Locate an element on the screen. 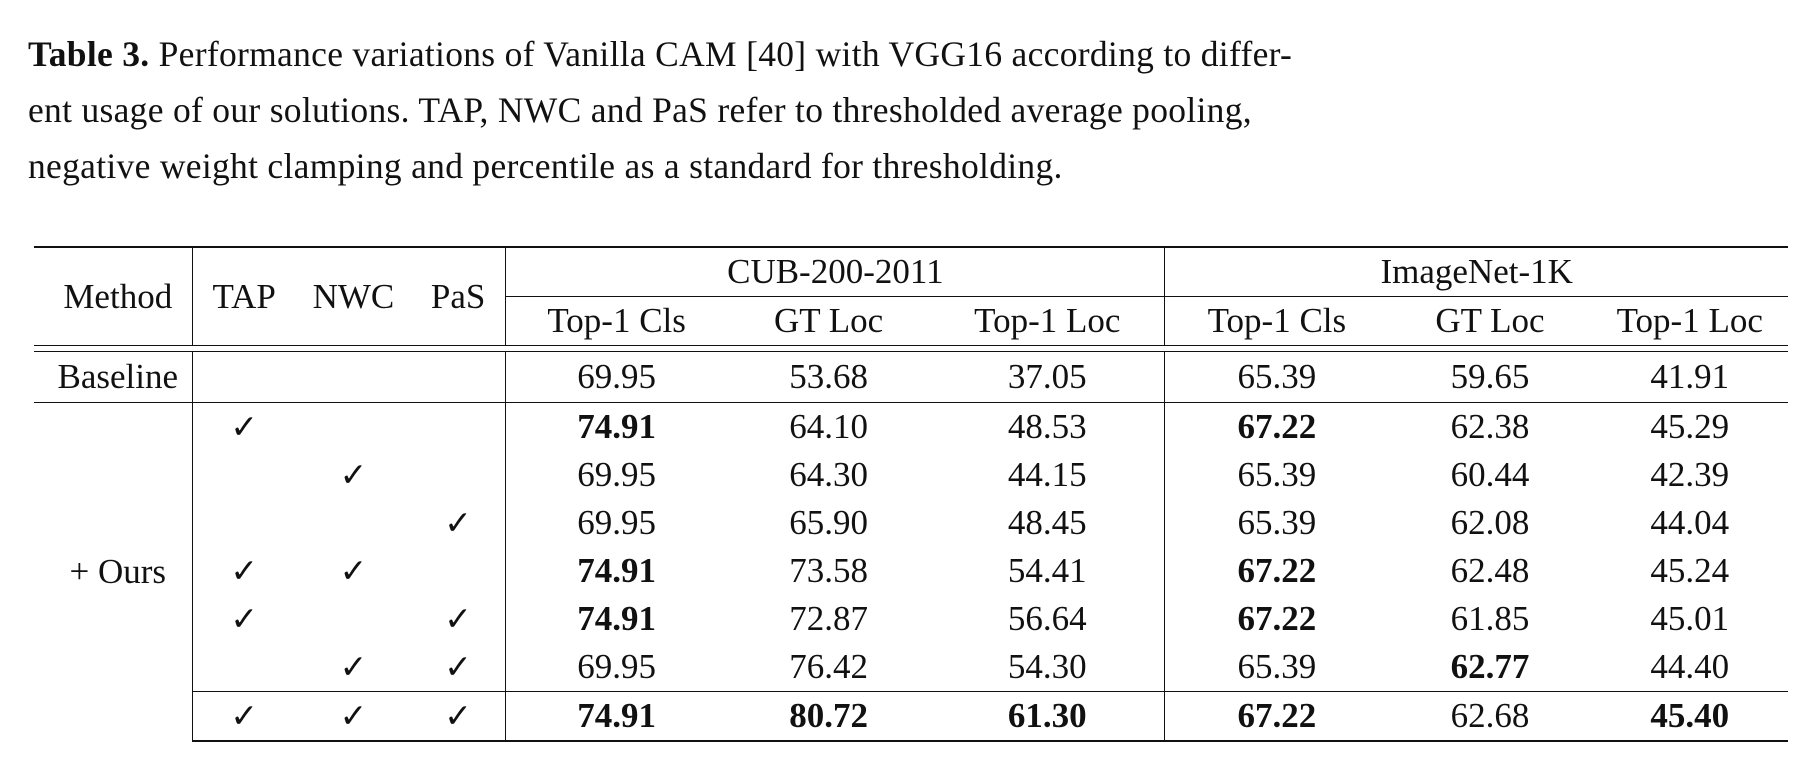  value-cell: 60.44 is located at coordinates (1490, 474).